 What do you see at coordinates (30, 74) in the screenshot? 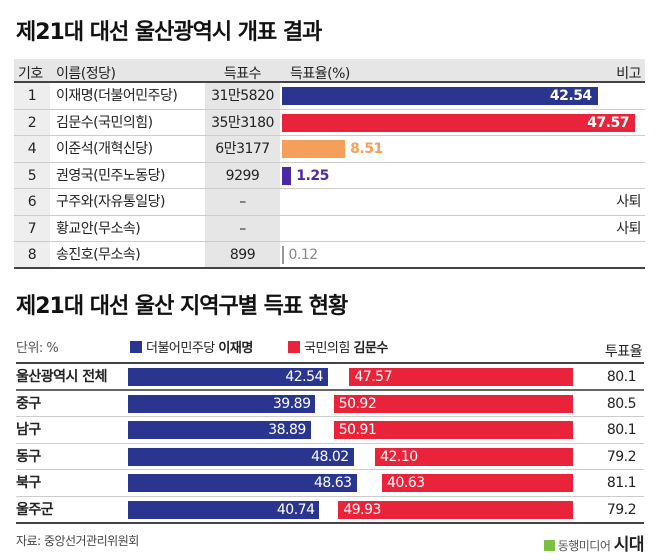
I see `header-no: 기호` at bounding box center [30, 74].